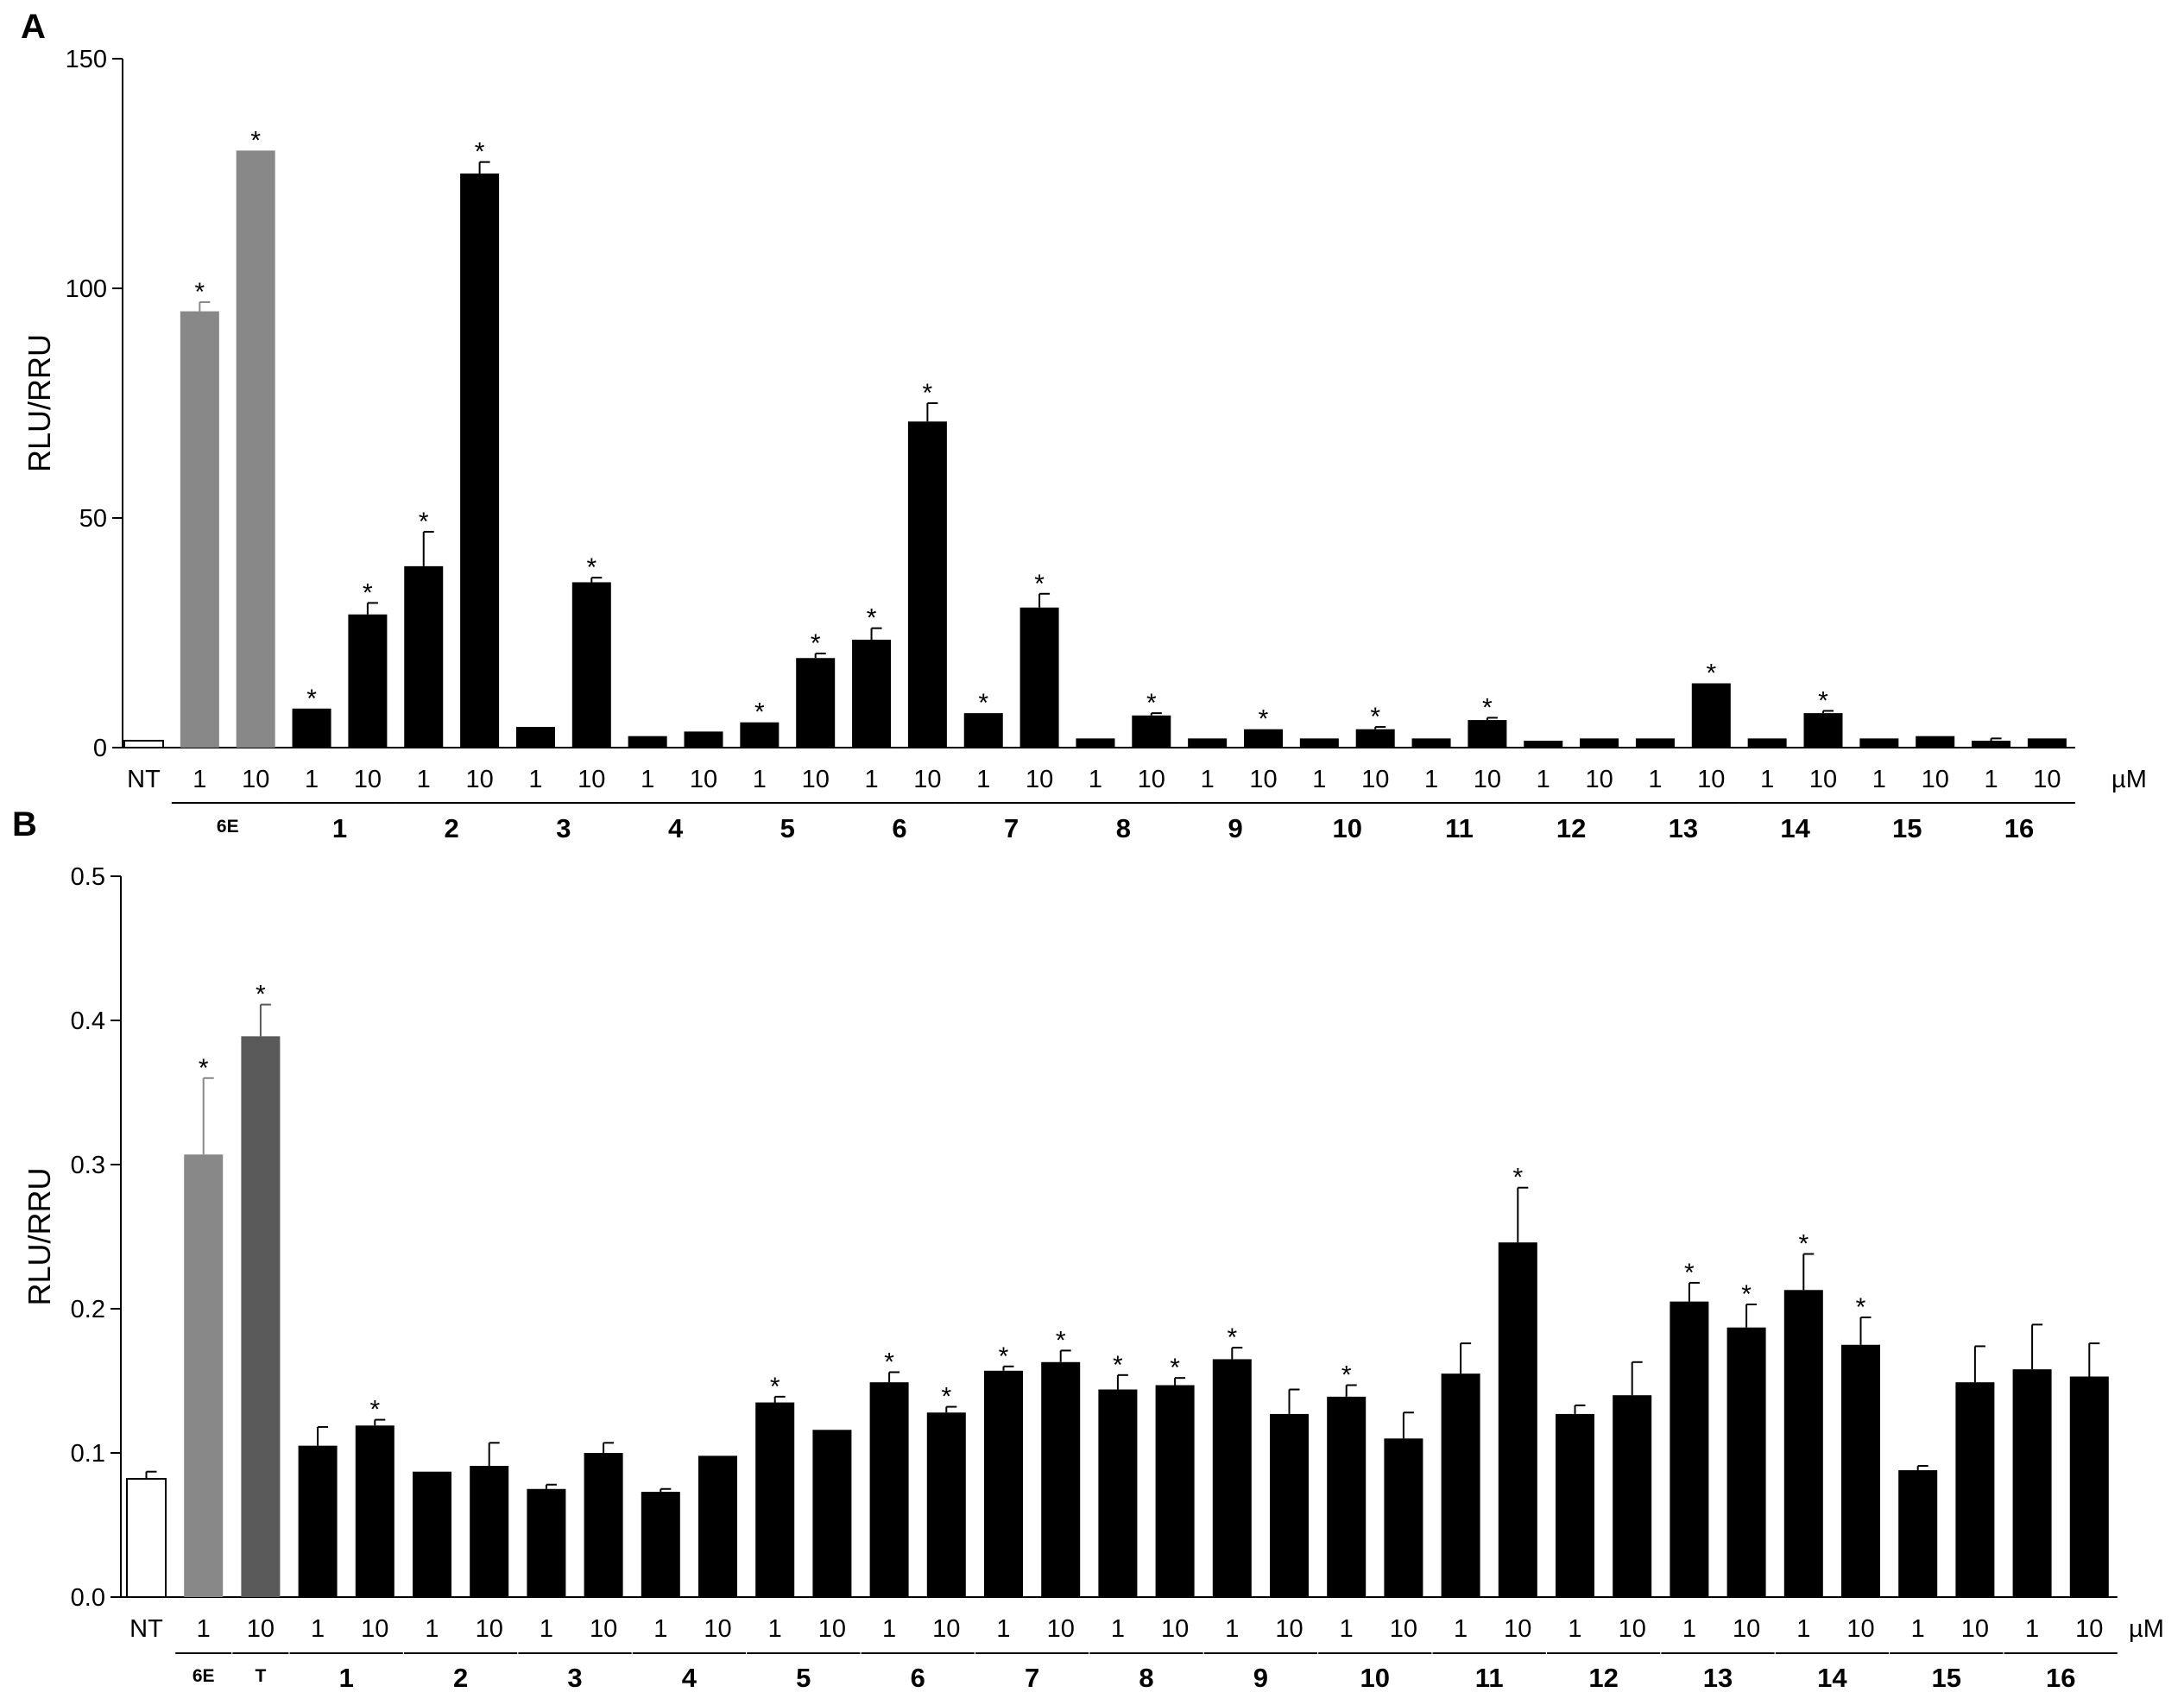 The height and width of the screenshot is (1705, 2184). What do you see at coordinates (1946, 1678) in the screenshot?
I see `group-label: 15` at bounding box center [1946, 1678].